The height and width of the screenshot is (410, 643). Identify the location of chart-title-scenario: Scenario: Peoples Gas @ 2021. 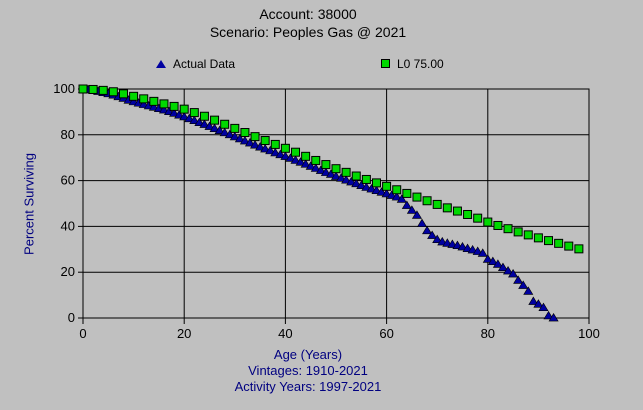
(308, 32).